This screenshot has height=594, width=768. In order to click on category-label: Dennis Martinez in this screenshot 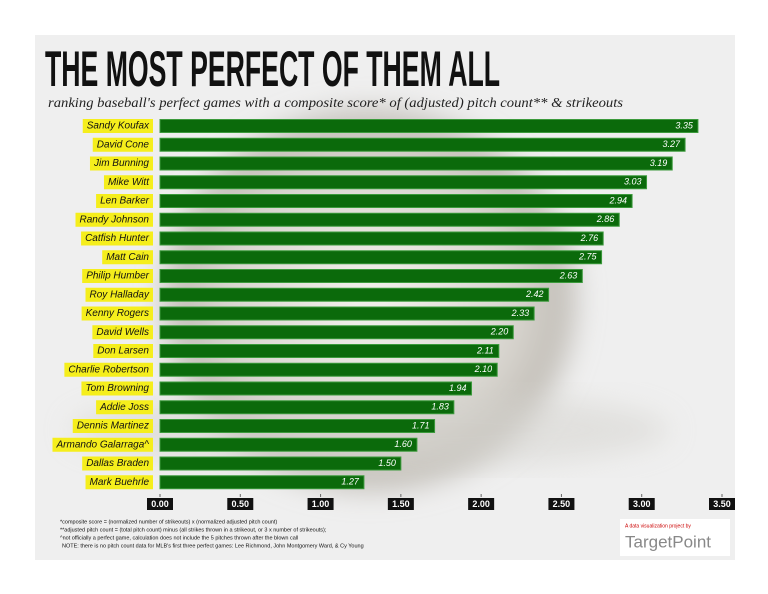, I will do `click(113, 426)`.